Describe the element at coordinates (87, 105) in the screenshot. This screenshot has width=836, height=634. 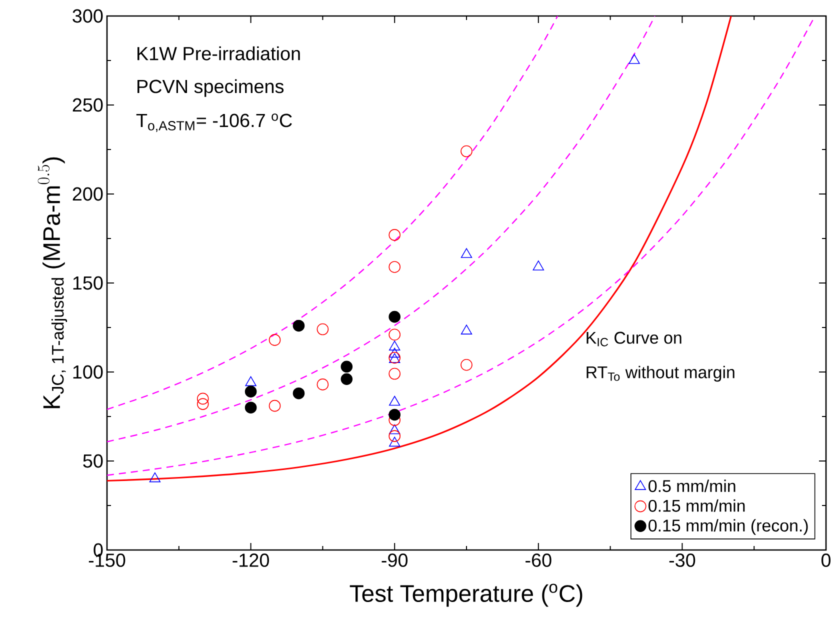
I see `y-tick-label: 250` at that location.